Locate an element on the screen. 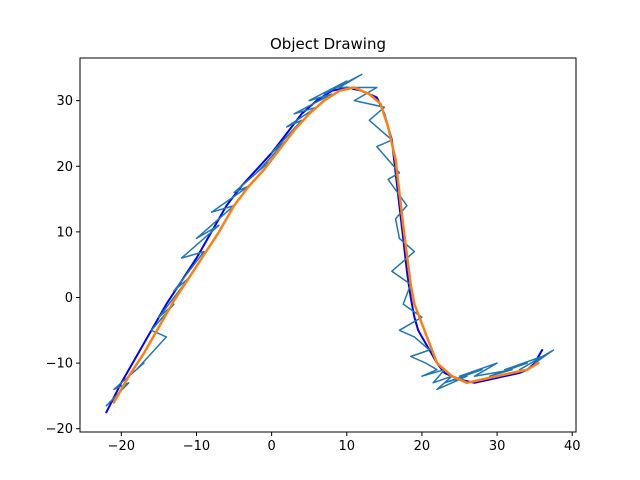 This screenshot has width=640, height=480. x-tick-label: −10 is located at coordinates (196, 446).